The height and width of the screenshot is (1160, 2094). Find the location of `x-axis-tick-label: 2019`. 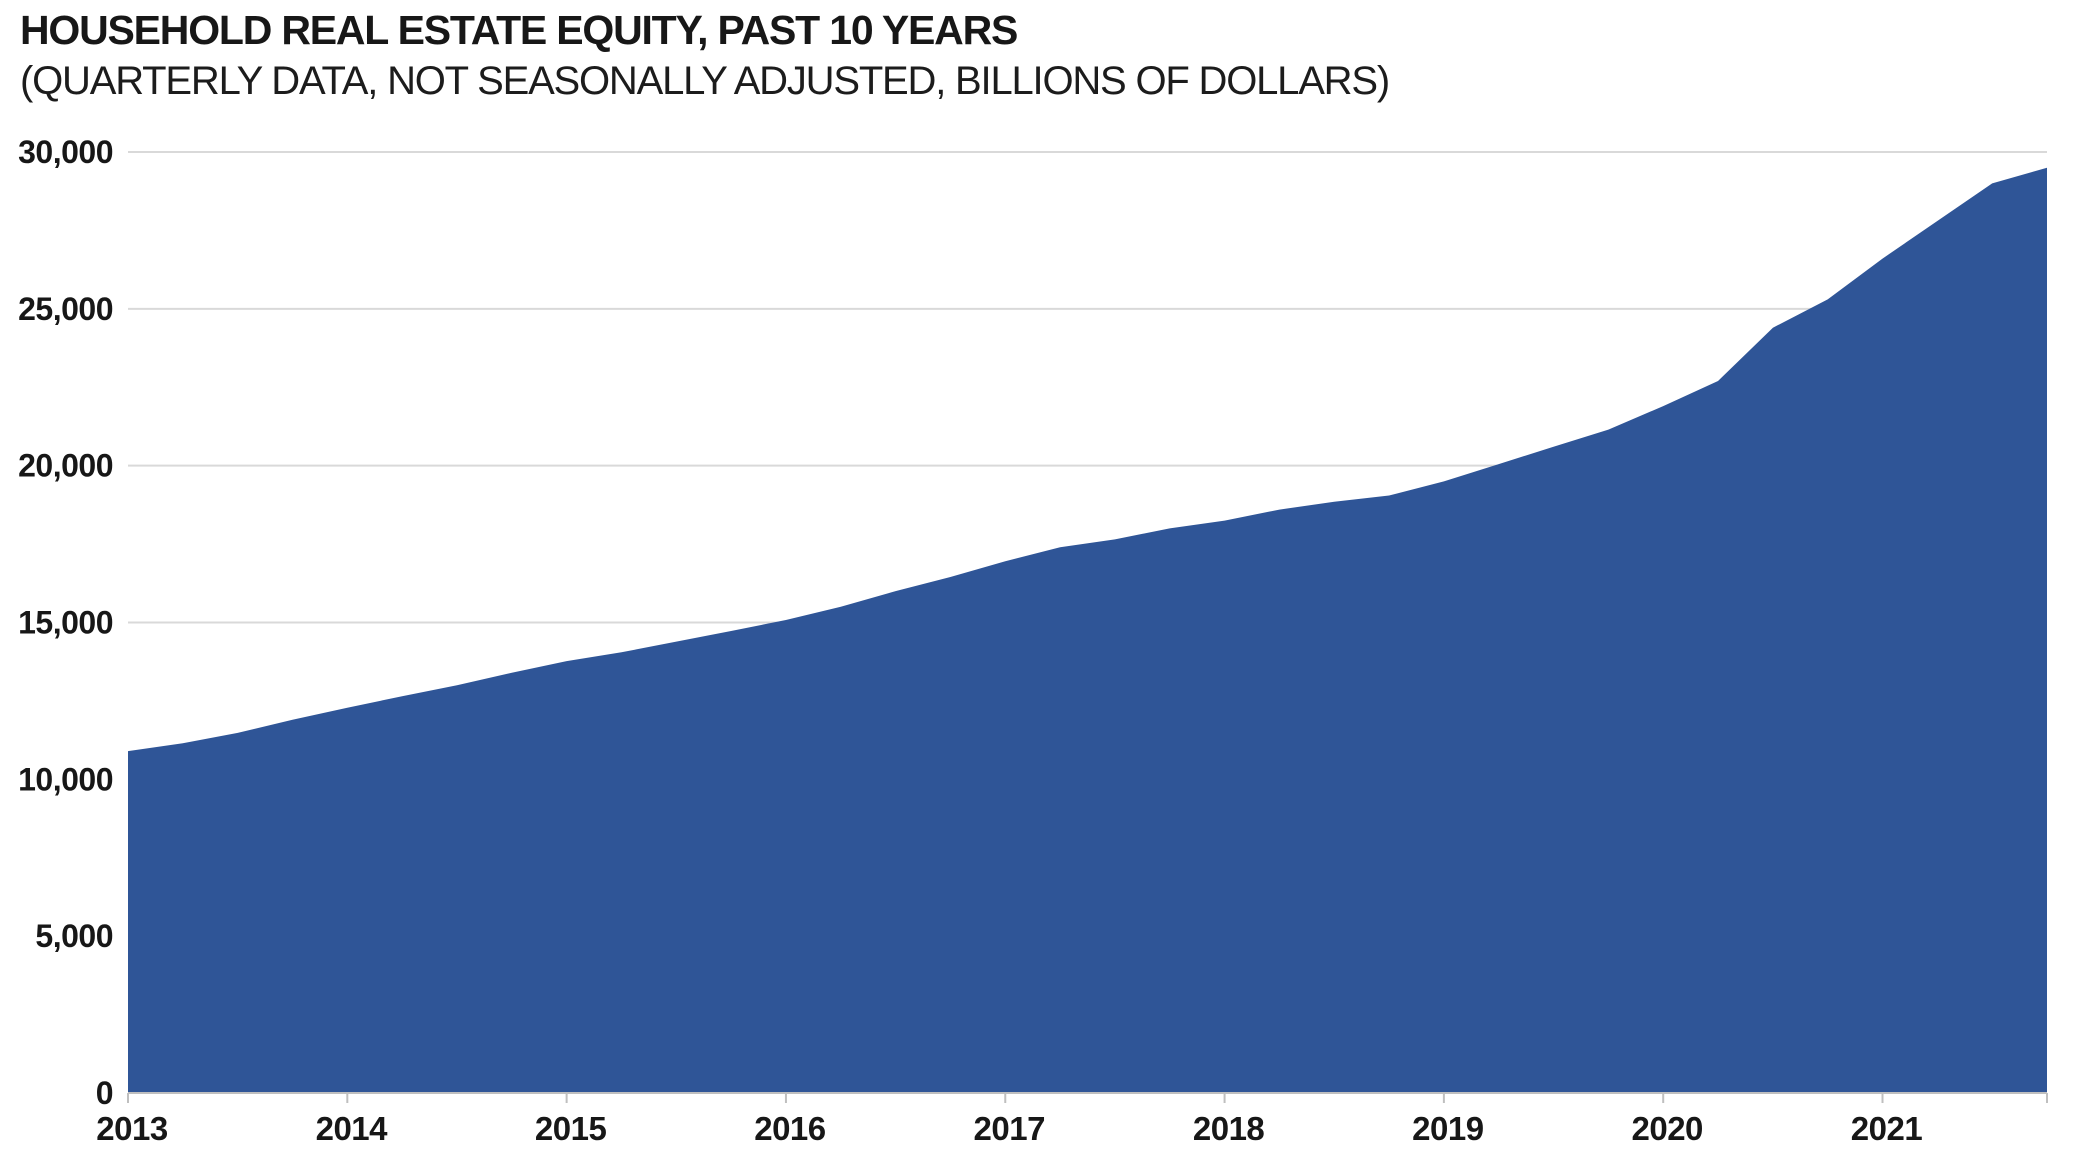

x-axis-tick-label: 2019 is located at coordinates (1448, 1128).